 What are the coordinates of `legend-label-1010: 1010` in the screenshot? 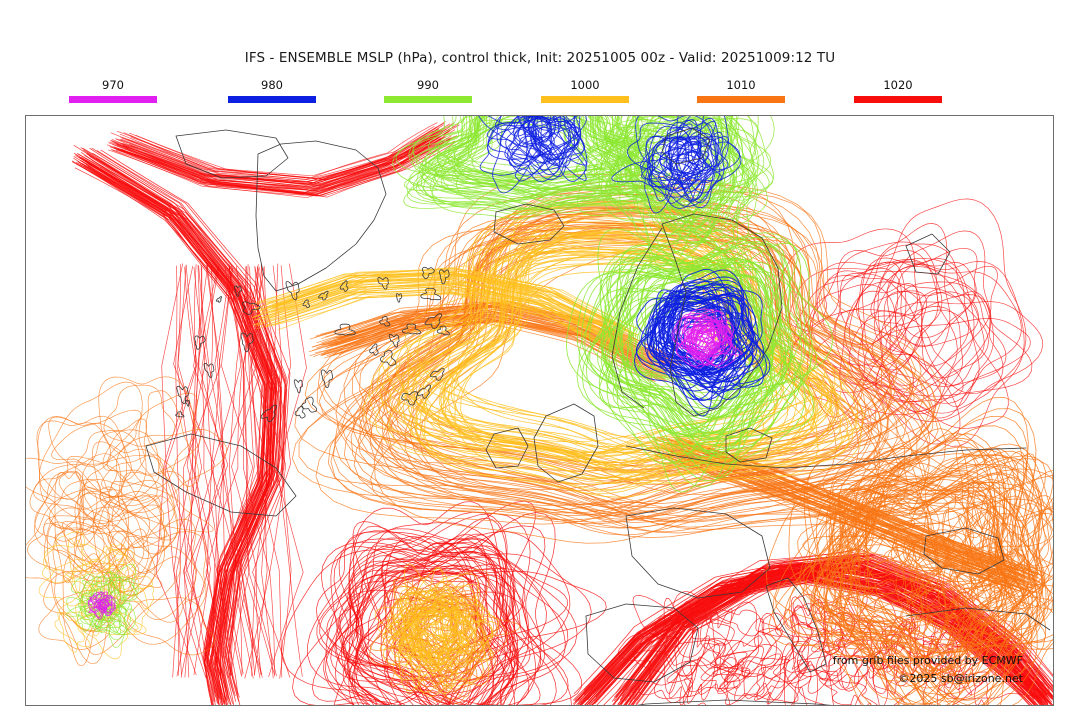 It's located at (741, 85).